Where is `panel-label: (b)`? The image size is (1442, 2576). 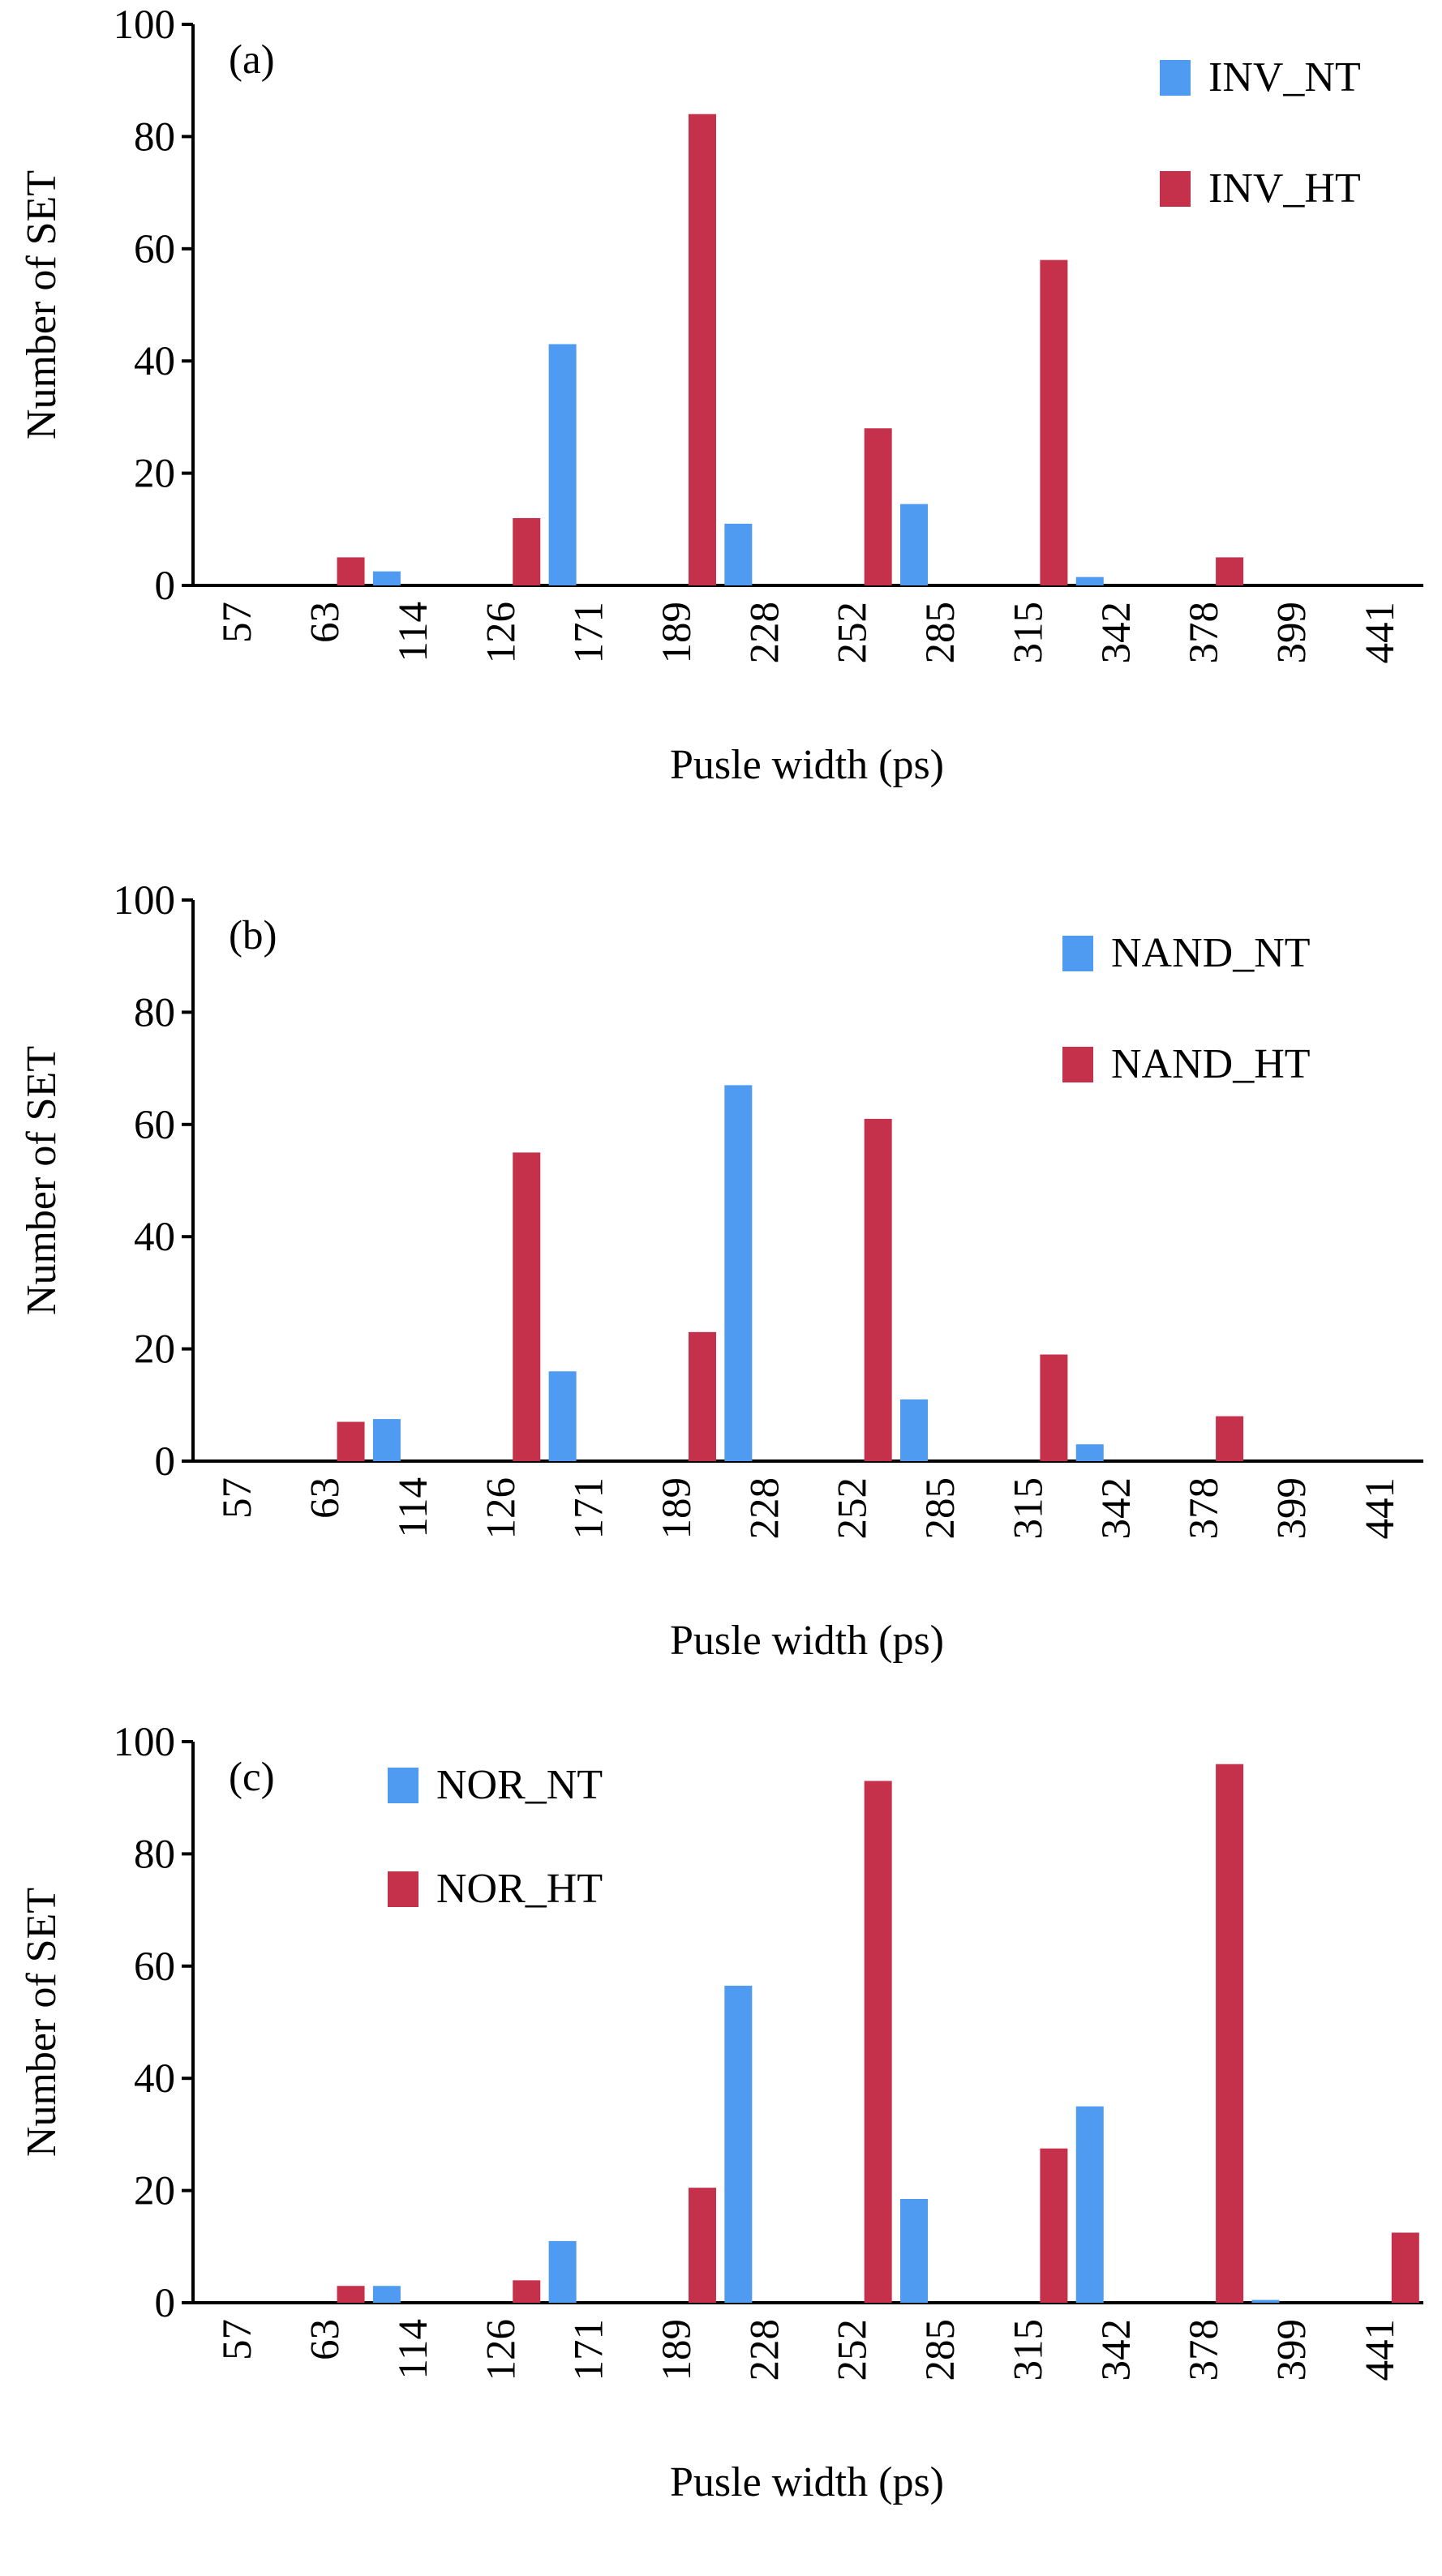 panel-label: (b) is located at coordinates (253, 935).